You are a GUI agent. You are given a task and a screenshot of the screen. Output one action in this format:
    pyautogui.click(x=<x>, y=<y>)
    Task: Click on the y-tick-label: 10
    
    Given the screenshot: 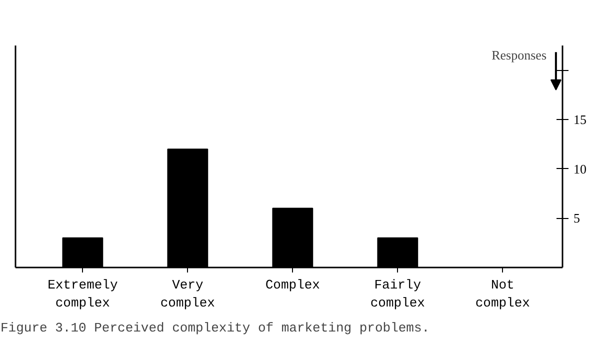 What is the action you would take?
    pyautogui.click(x=580, y=168)
    